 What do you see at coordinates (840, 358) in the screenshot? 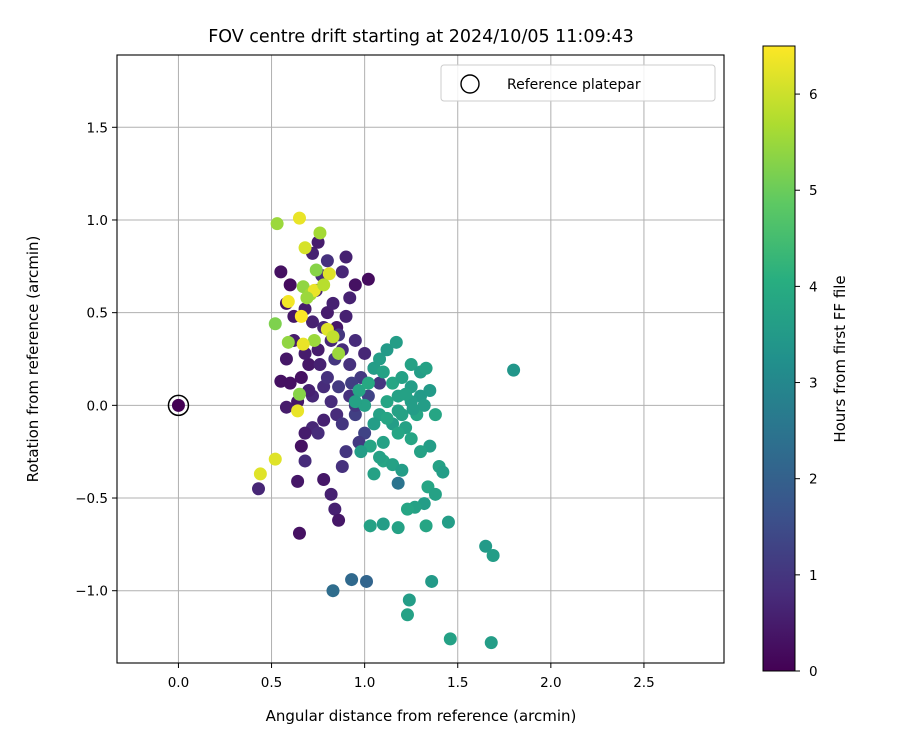
I see `colorbar-label: Hours from first FF file` at bounding box center [840, 358].